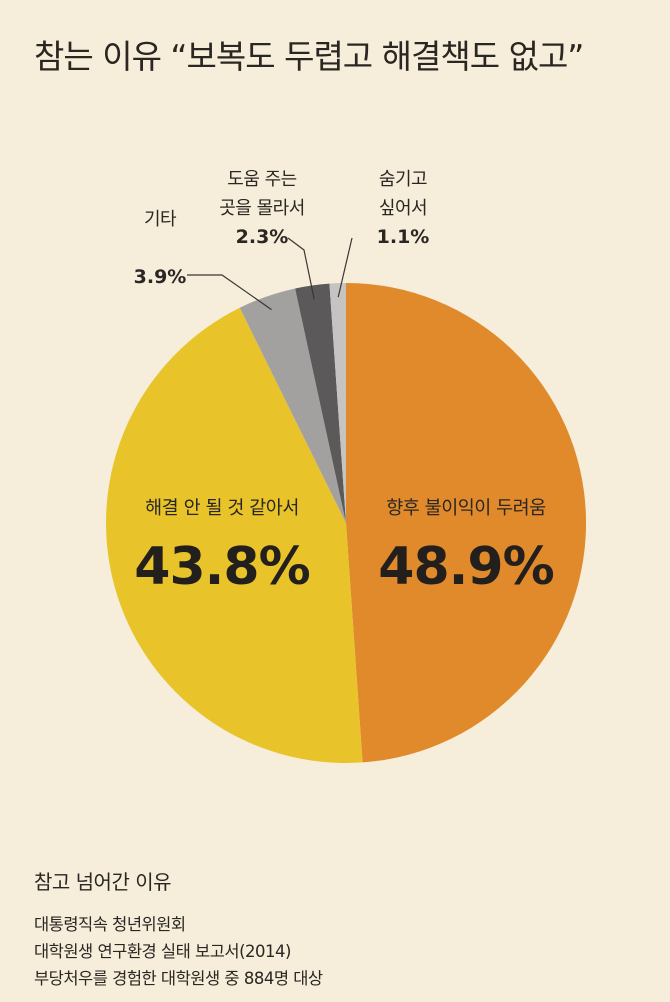 This screenshot has width=670, height=1002. I want to click on pie-slice-dont_know_where, so click(320, 403).